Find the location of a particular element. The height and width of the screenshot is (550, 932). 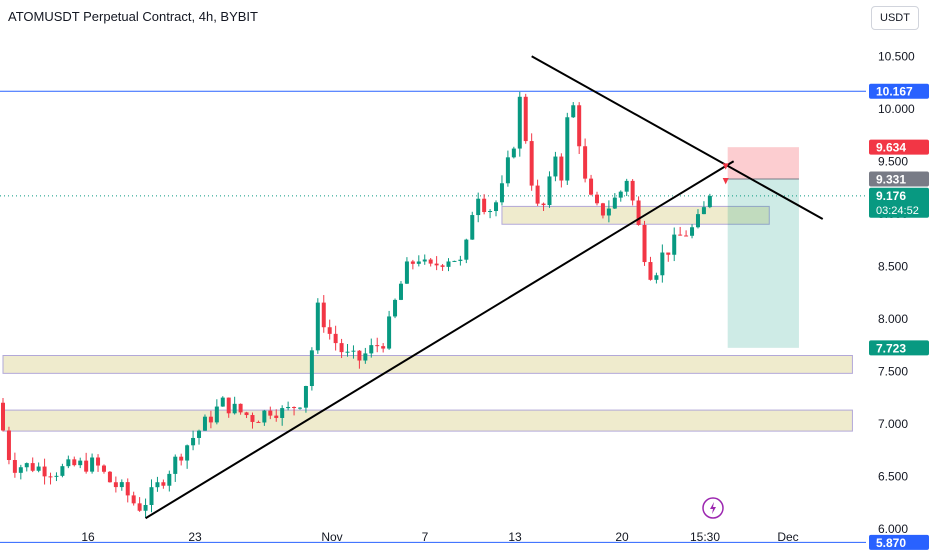

y-tick-label: 6.000 is located at coordinates (893, 529).